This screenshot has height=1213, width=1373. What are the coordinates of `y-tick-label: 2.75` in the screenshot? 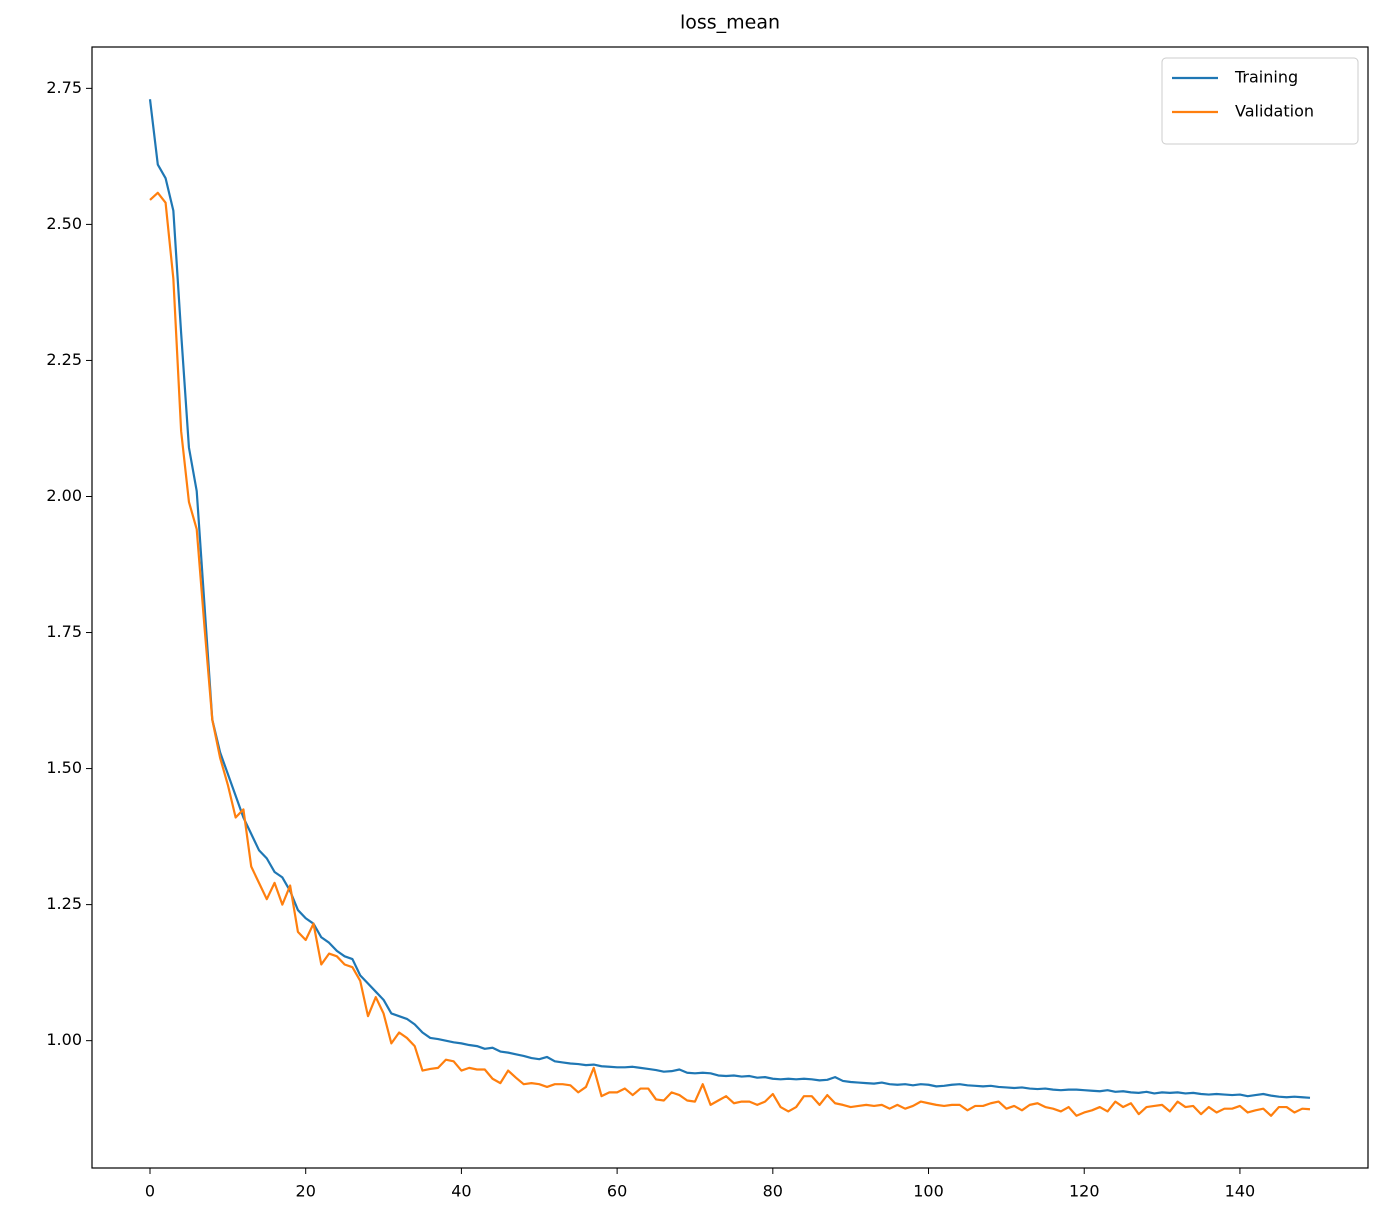 It's located at (64, 87).